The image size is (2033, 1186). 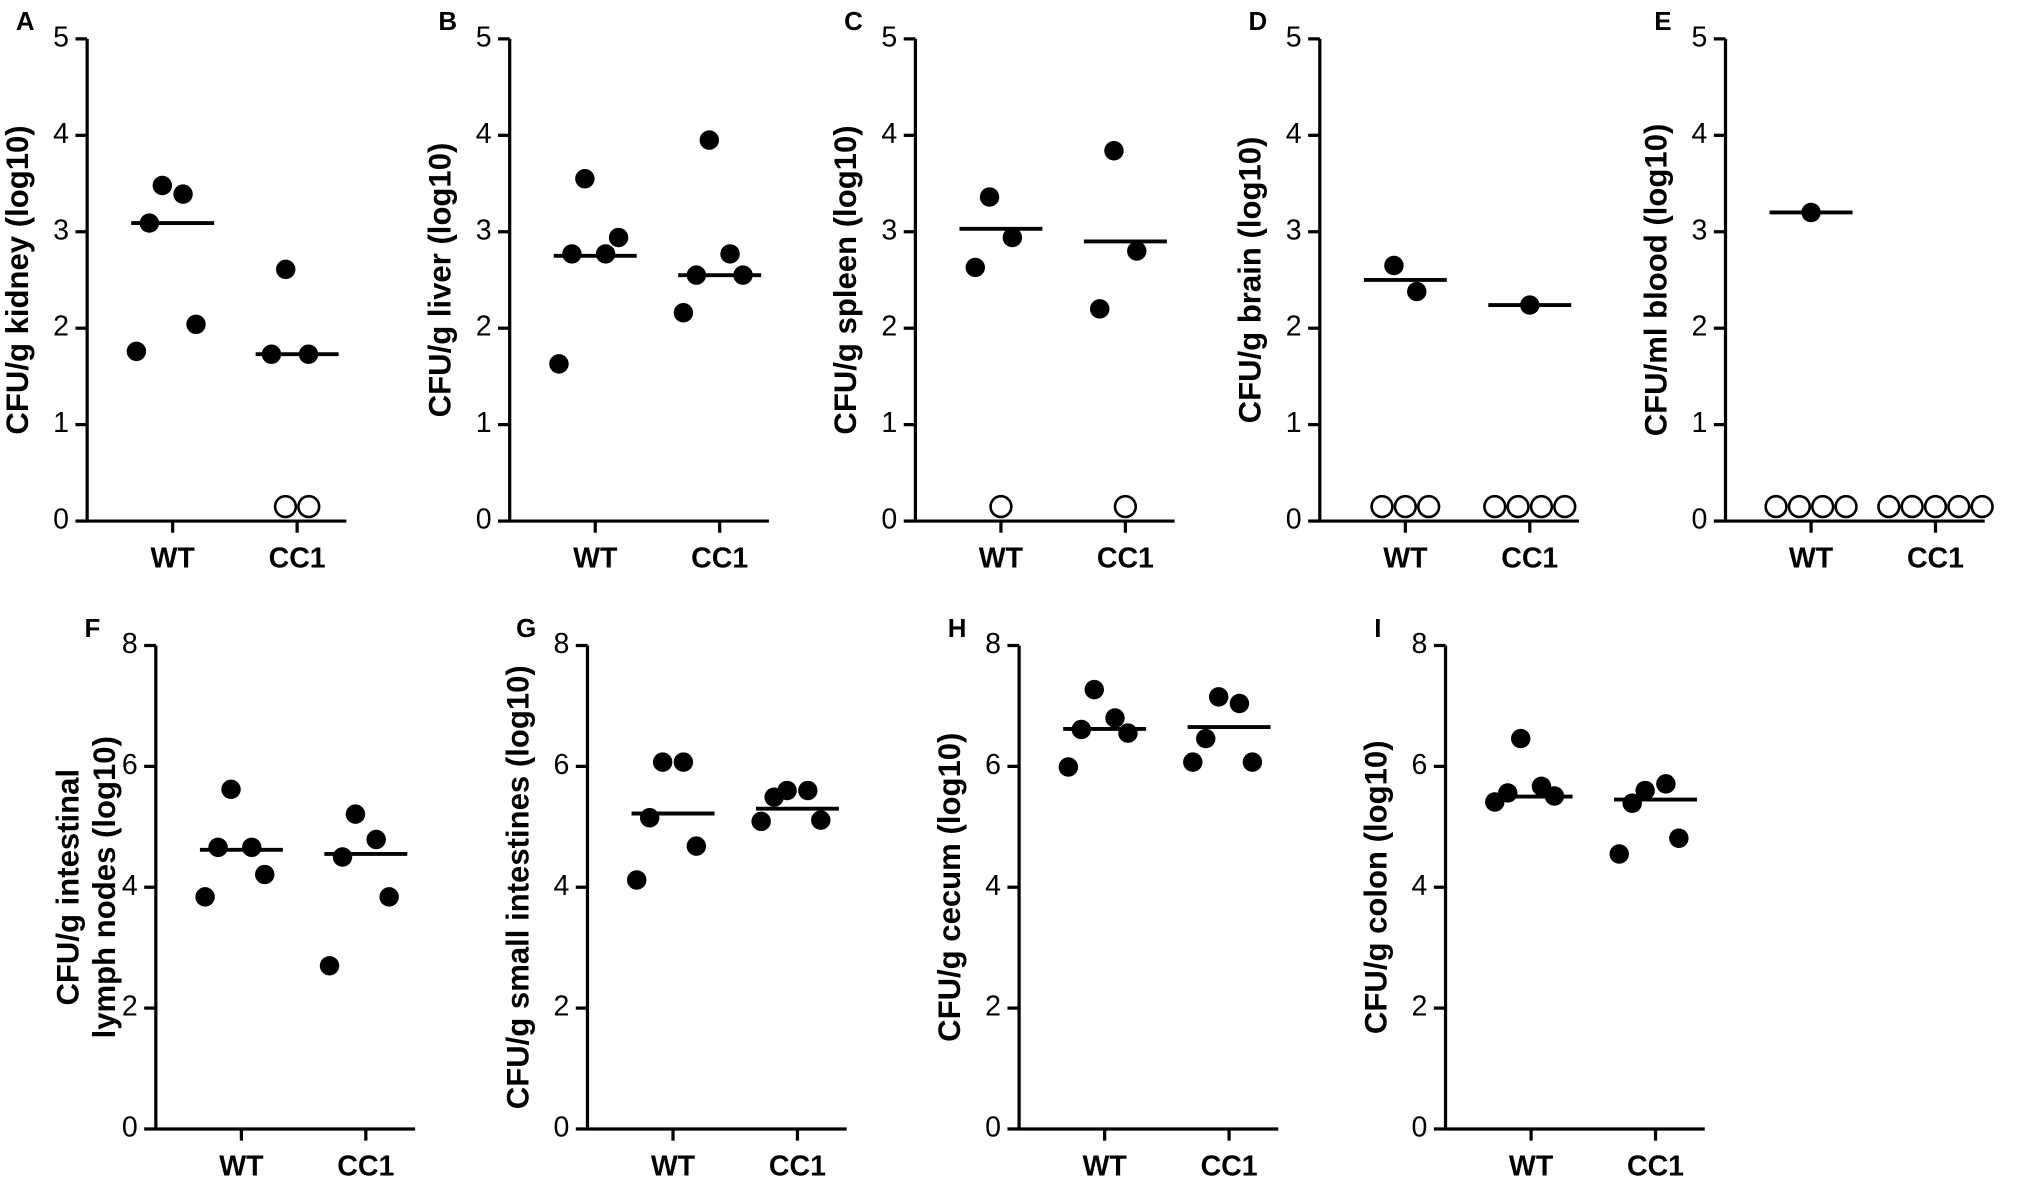 What do you see at coordinates (17, 279) in the screenshot?
I see `y-axis-label: CFU/g kidney (log10)` at bounding box center [17, 279].